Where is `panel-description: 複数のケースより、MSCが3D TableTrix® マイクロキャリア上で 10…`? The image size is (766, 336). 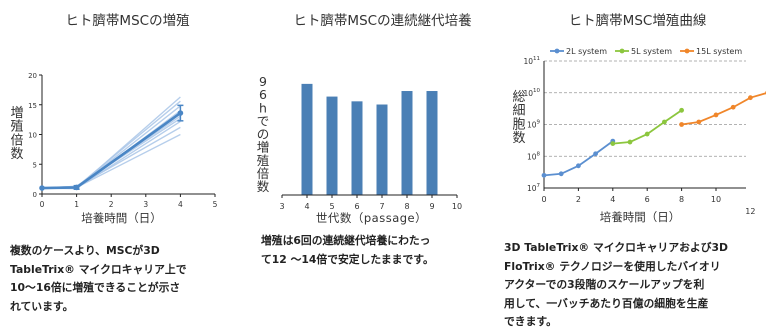 panel-description: 複数のケースより、MSCが3D TableTrix® マイクロキャリア上で 10… is located at coordinates (98, 278).